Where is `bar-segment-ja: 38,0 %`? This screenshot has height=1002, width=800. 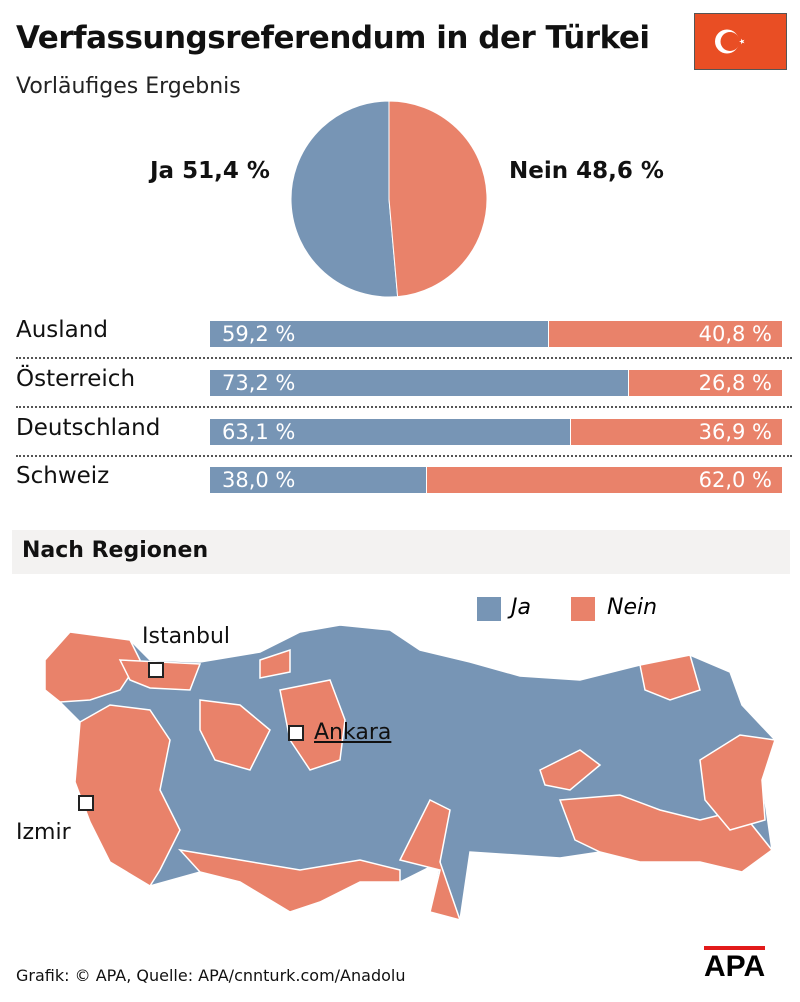 bar-segment-ja: 38,0 % is located at coordinates (319, 480).